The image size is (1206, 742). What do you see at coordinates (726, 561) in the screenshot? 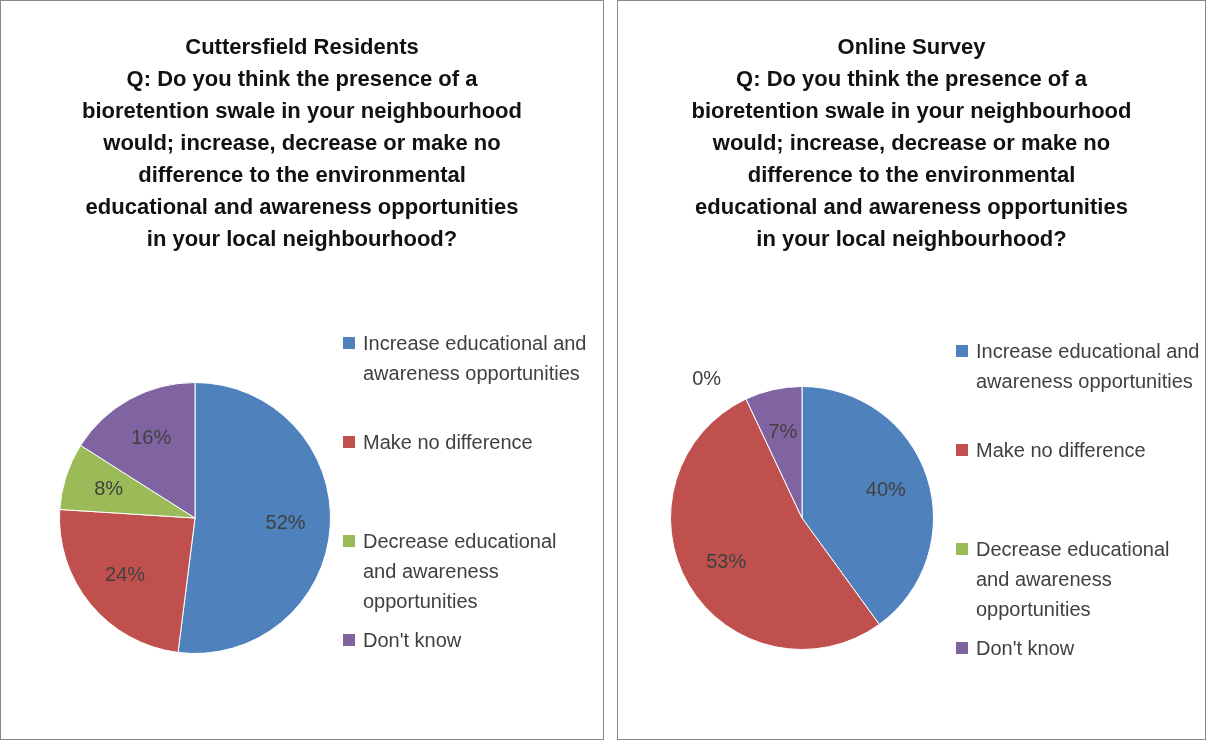
I see `data-label: 53%` at bounding box center [726, 561].